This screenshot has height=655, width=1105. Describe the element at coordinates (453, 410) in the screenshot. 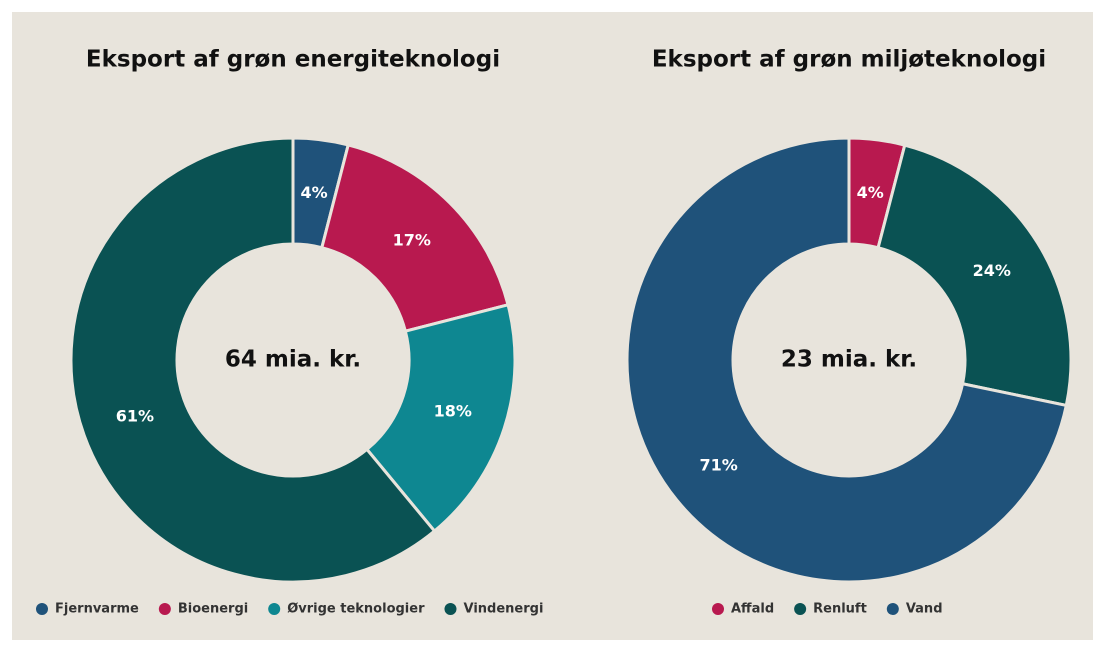

I see `value-label: 18%` at that location.